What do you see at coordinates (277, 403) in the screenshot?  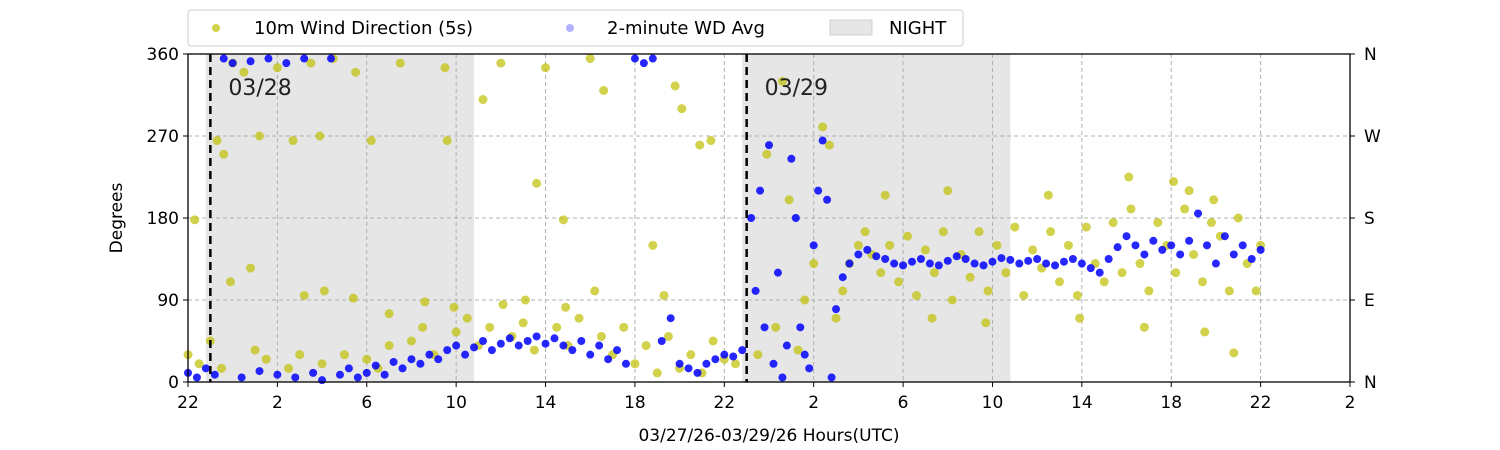 I see `x-tick-label-1: 2` at bounding box center [277, 403].